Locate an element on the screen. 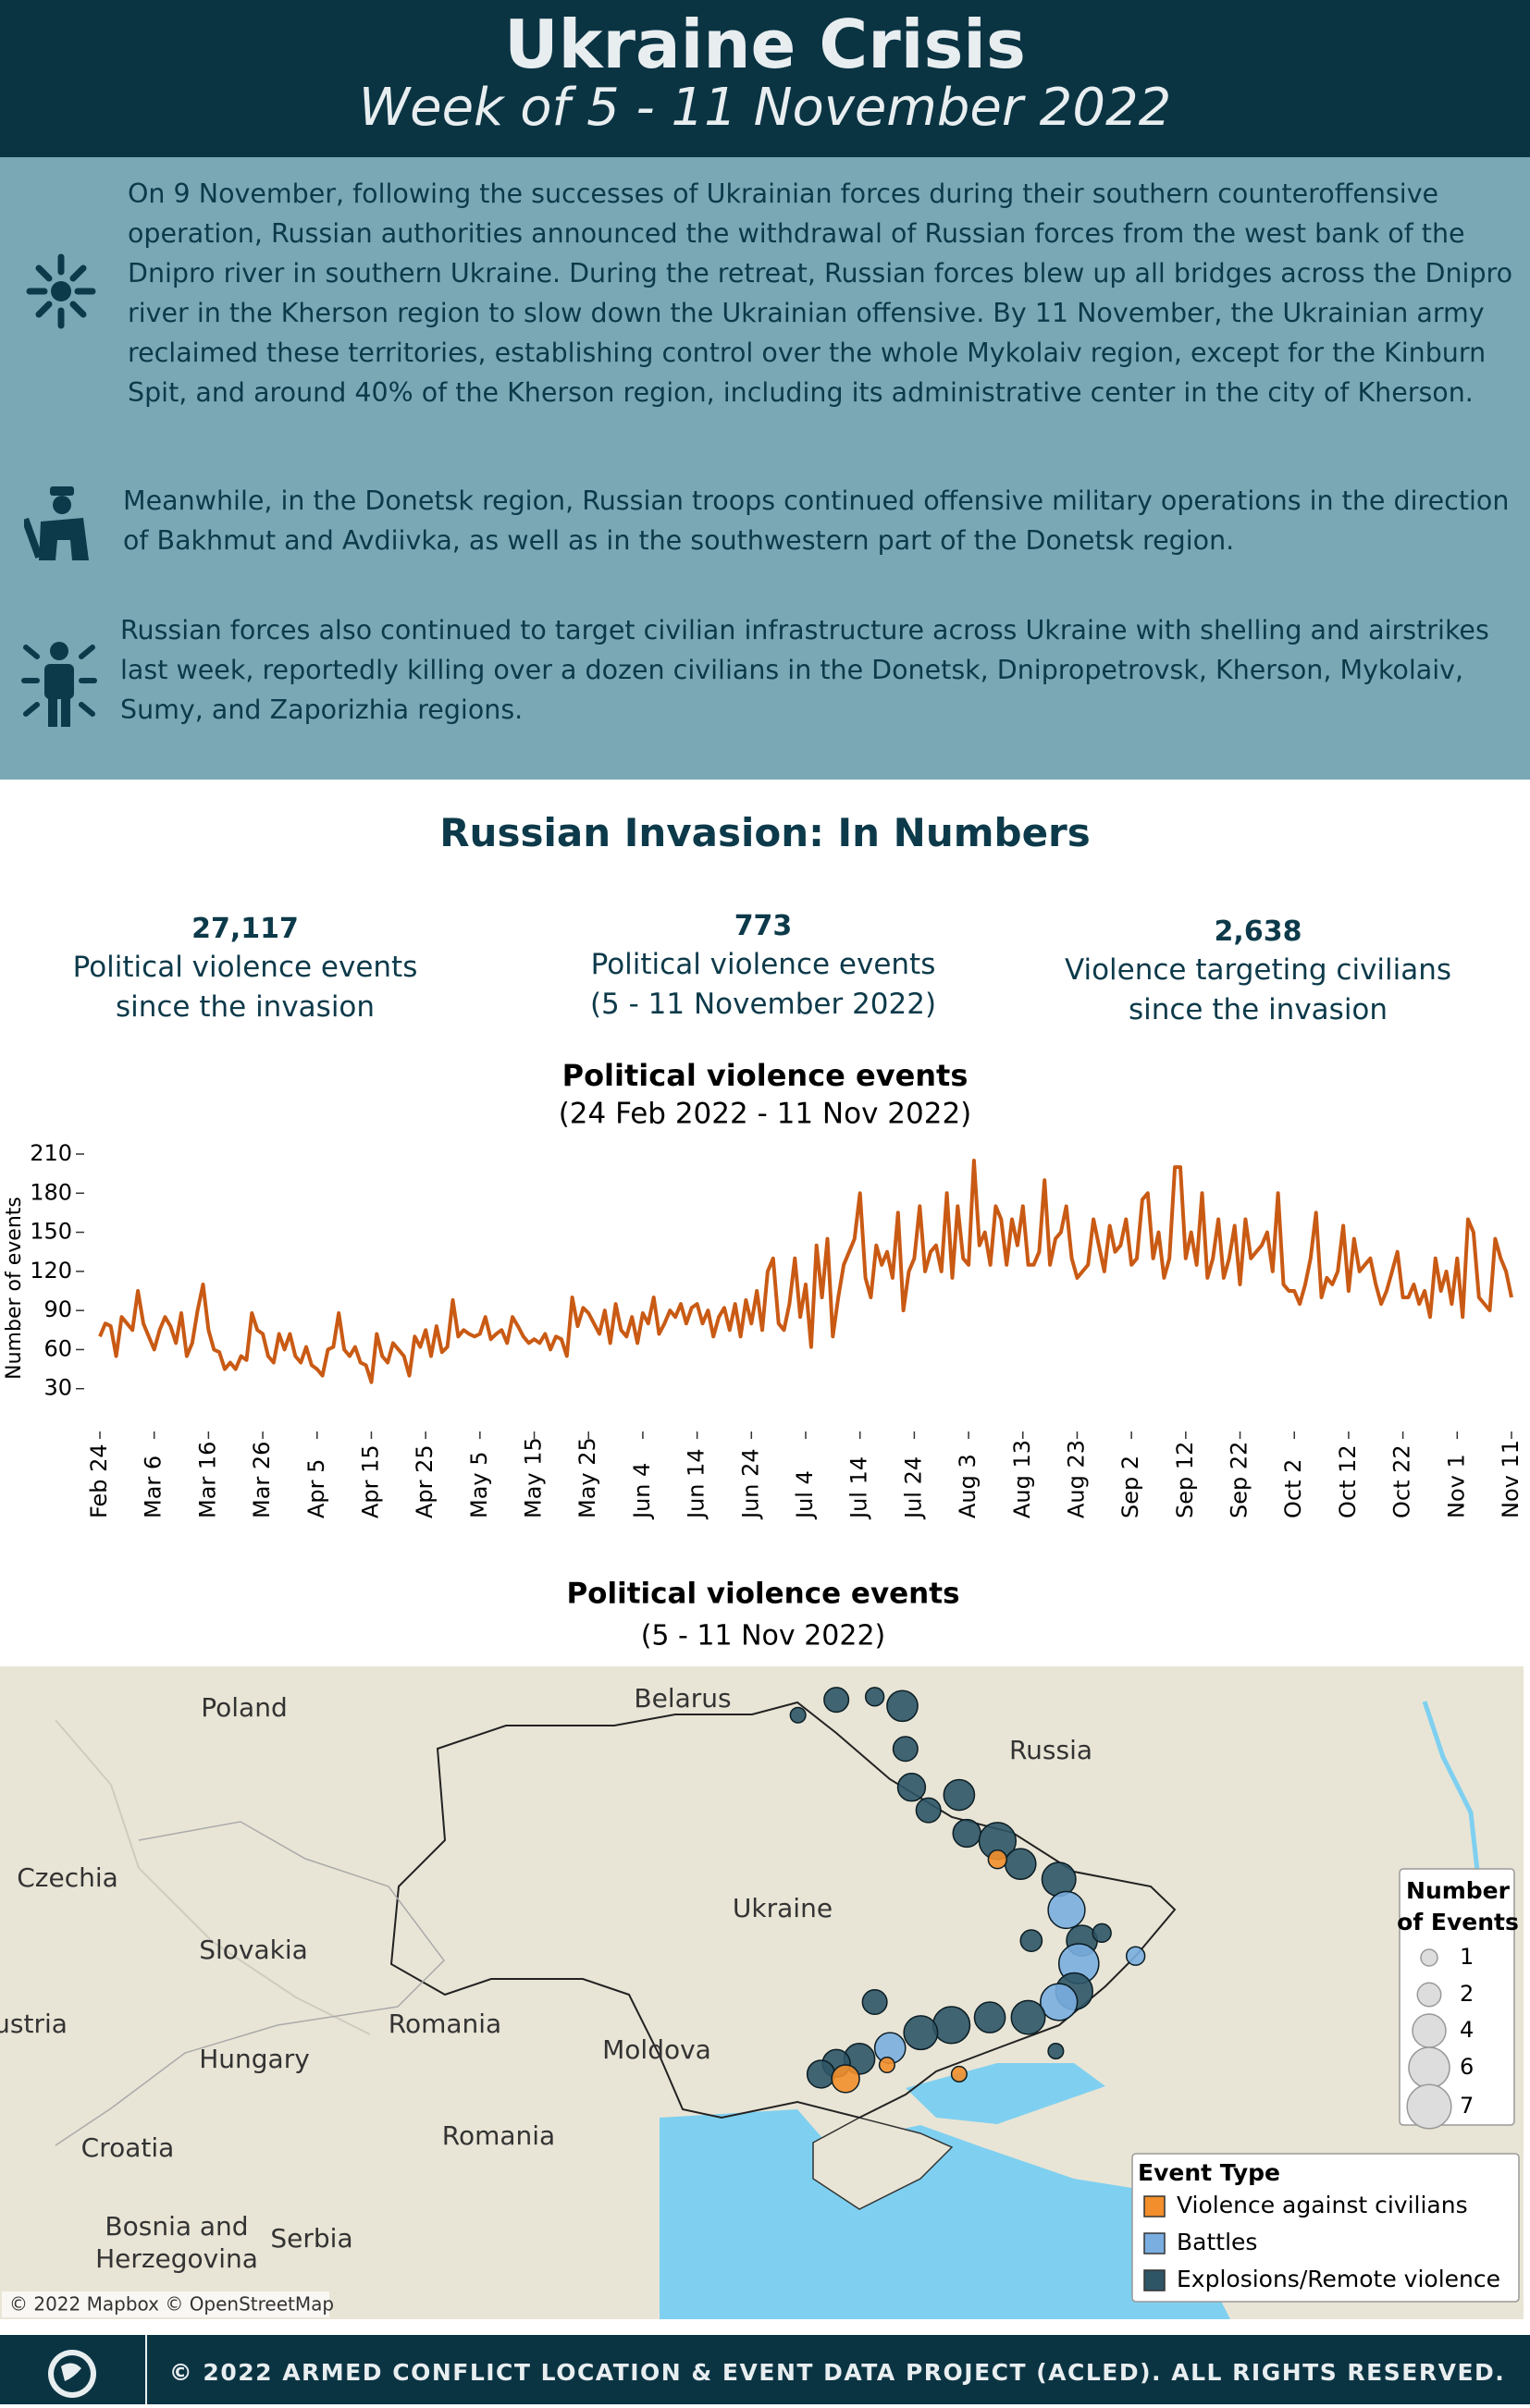 This screenshot has width=1530, height=2408. map-label: Czechia is located at coordinates (67, 1877).